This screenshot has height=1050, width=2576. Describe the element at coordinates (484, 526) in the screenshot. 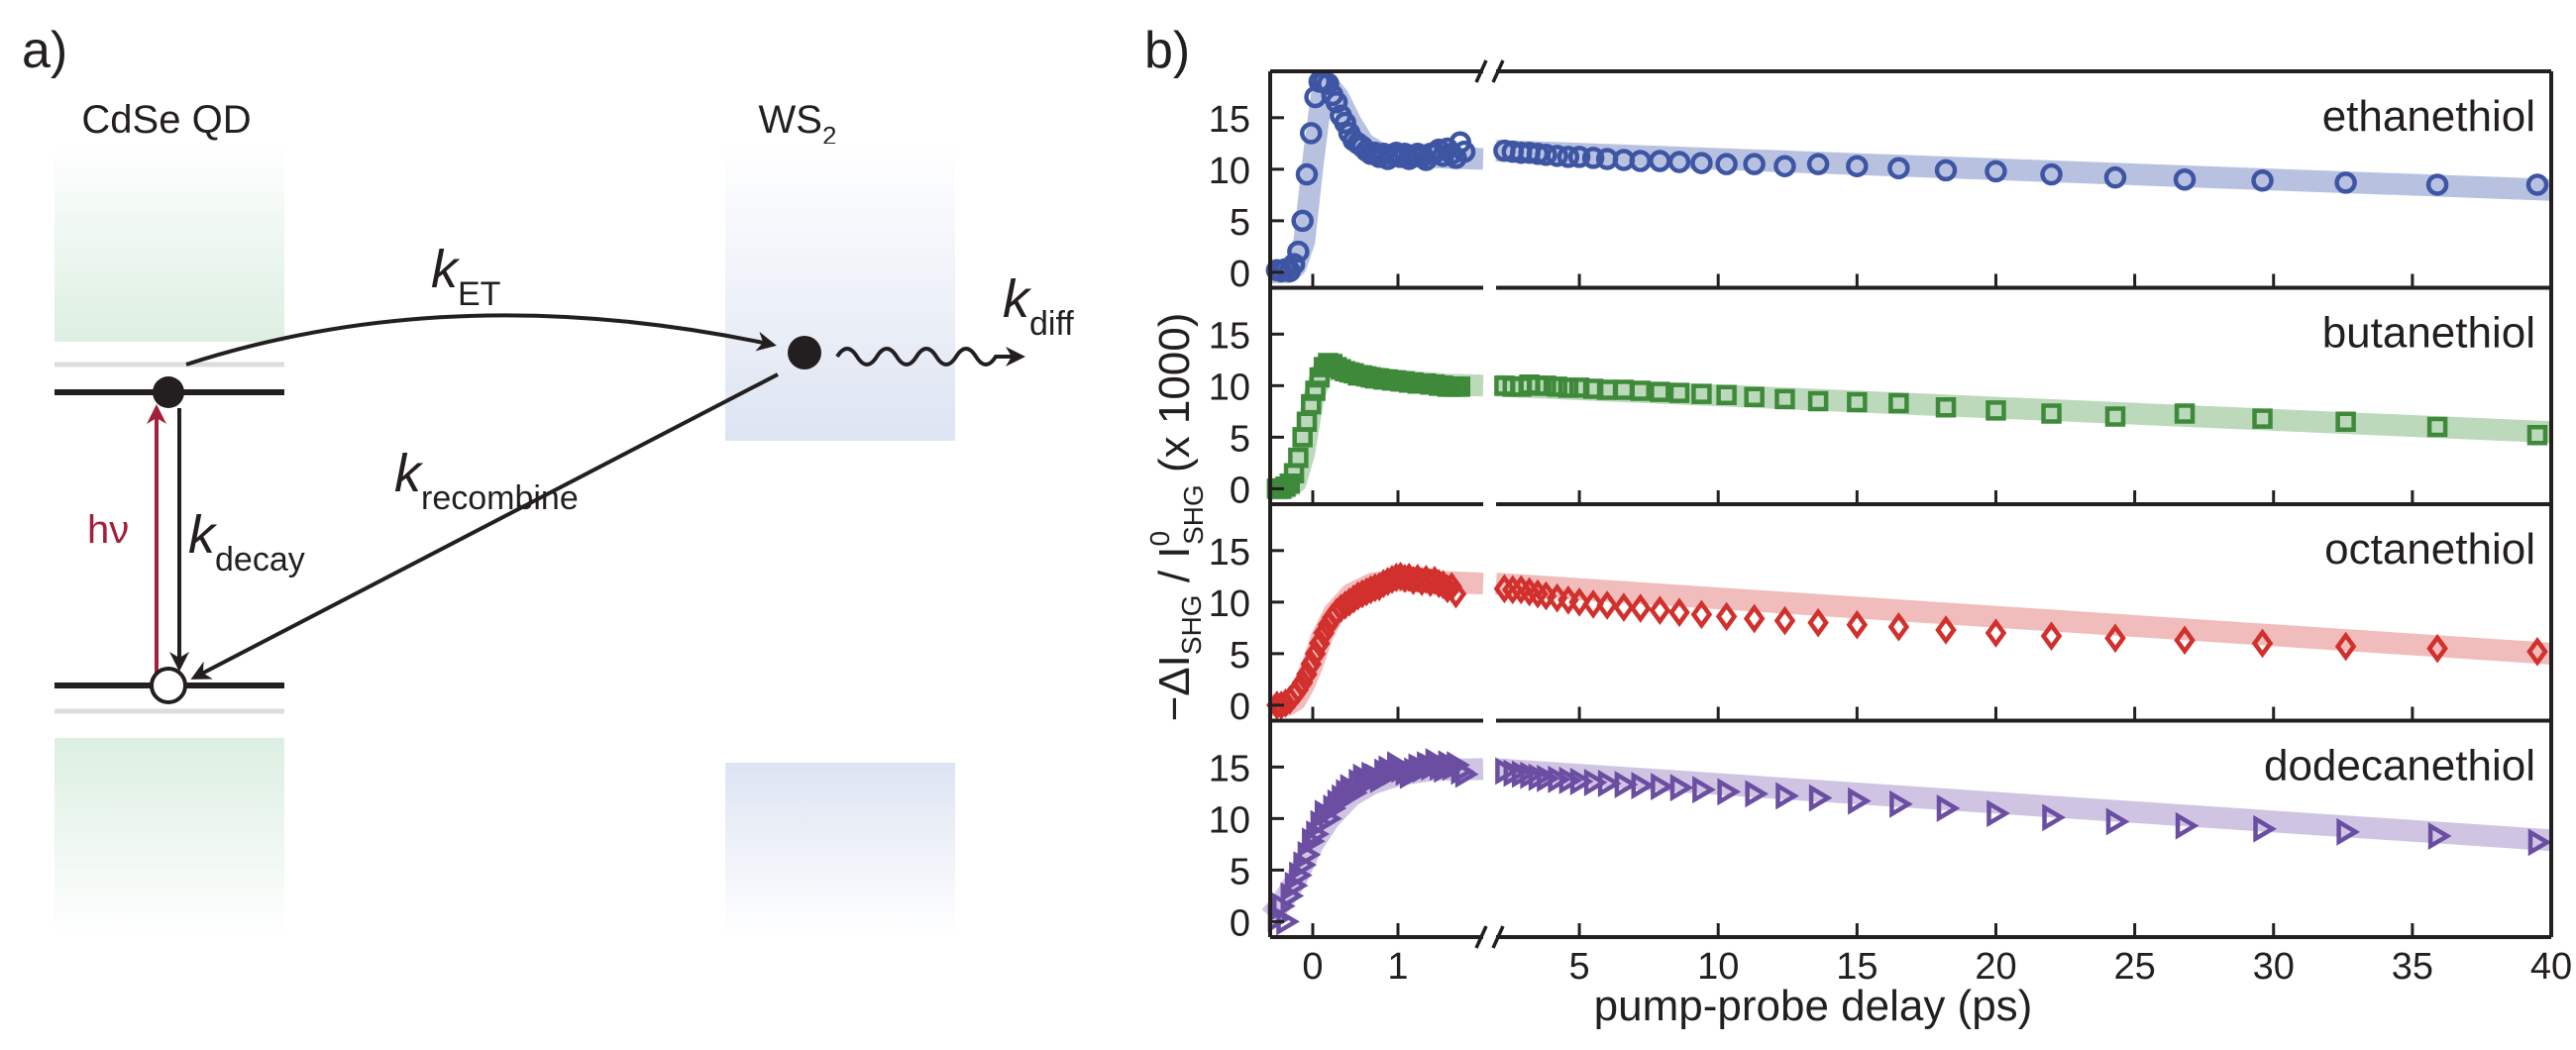

I see `recombination-arrow` at that location.